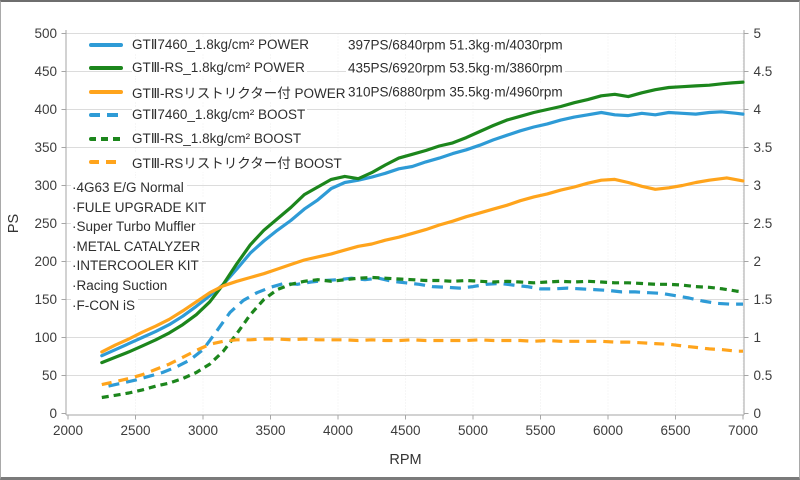 This screenshot has height=480, width=800. I want to click on legend-swatch-green-dashed, so click(106, 138).